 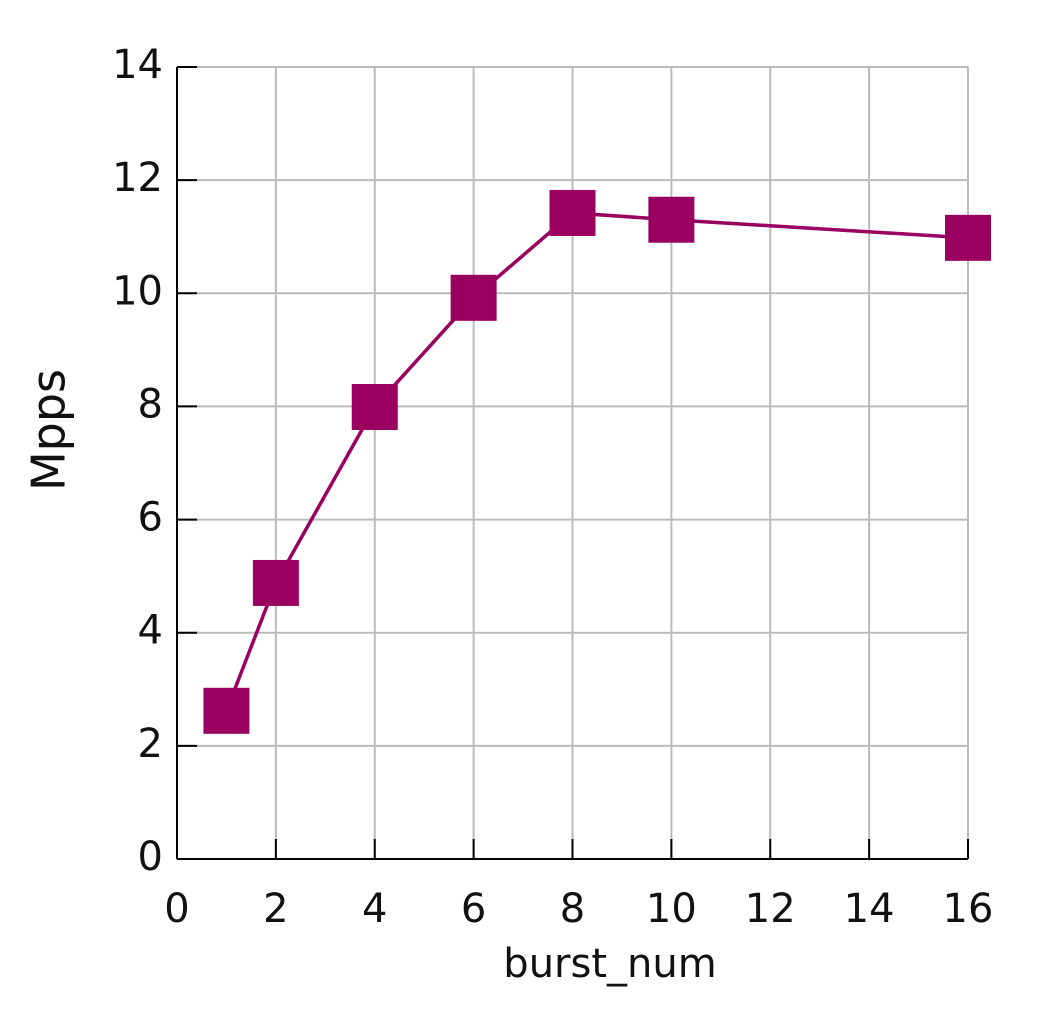 I want to click on x-tick-label: 2, so click(x=275, y=909).